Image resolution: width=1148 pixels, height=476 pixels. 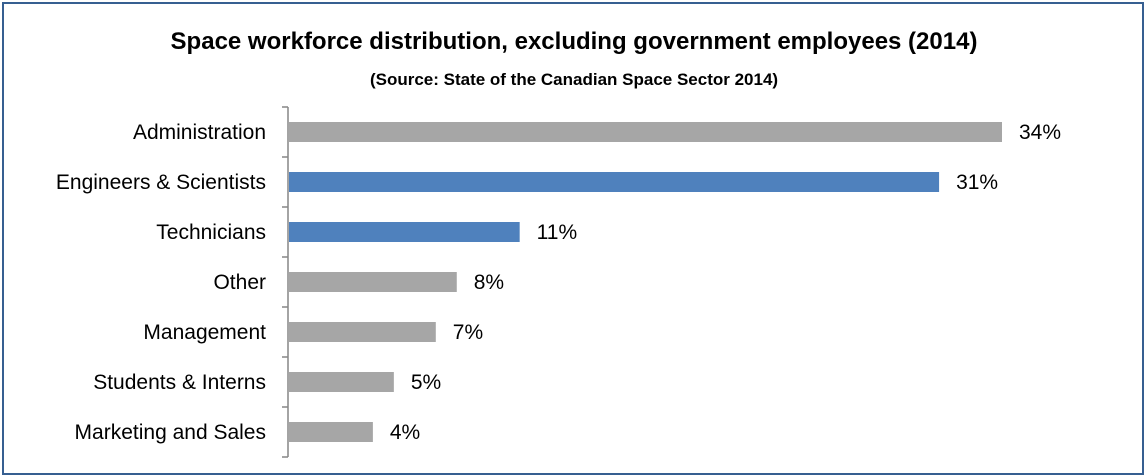 I want to click on category-label: Technicians, so click(x=211, y=232).